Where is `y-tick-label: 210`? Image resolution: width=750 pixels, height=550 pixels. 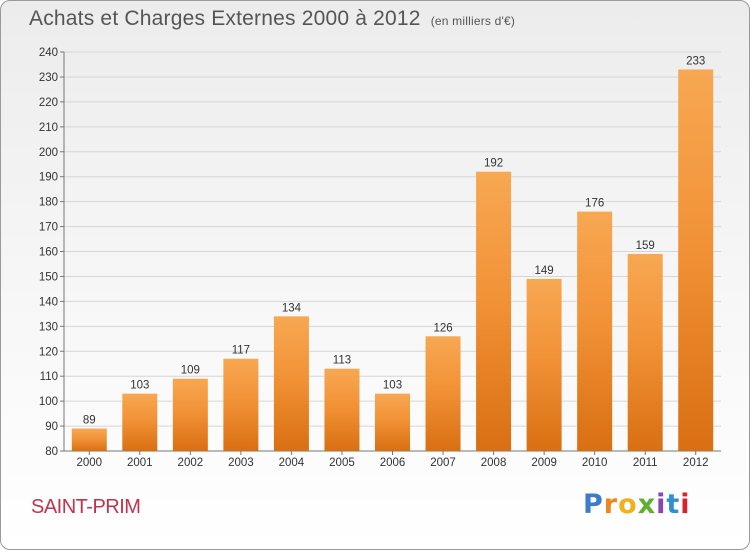 y-tick-label: 210 is located at coordinates (48, 128).